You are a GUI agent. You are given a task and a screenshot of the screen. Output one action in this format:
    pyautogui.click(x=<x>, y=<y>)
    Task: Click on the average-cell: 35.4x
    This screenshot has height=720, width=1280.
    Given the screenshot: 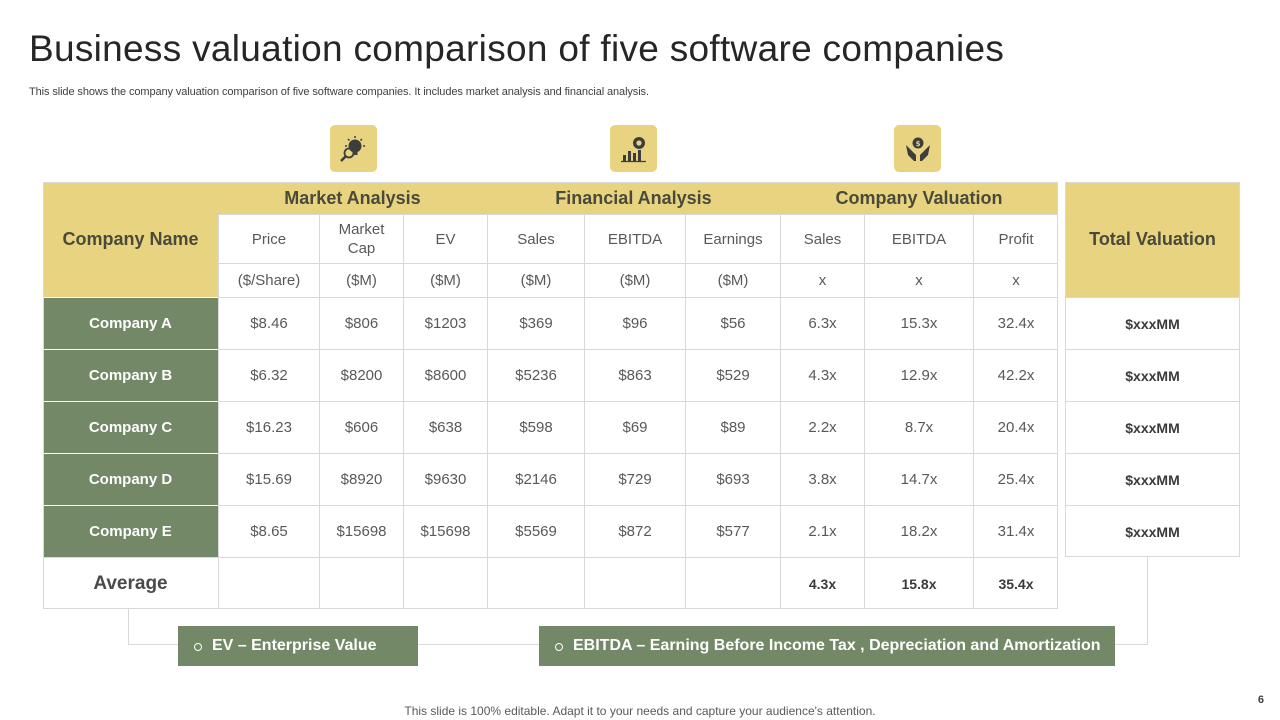 What is the action you would take?
    pyautogui.click(x=1015, y=583)
    